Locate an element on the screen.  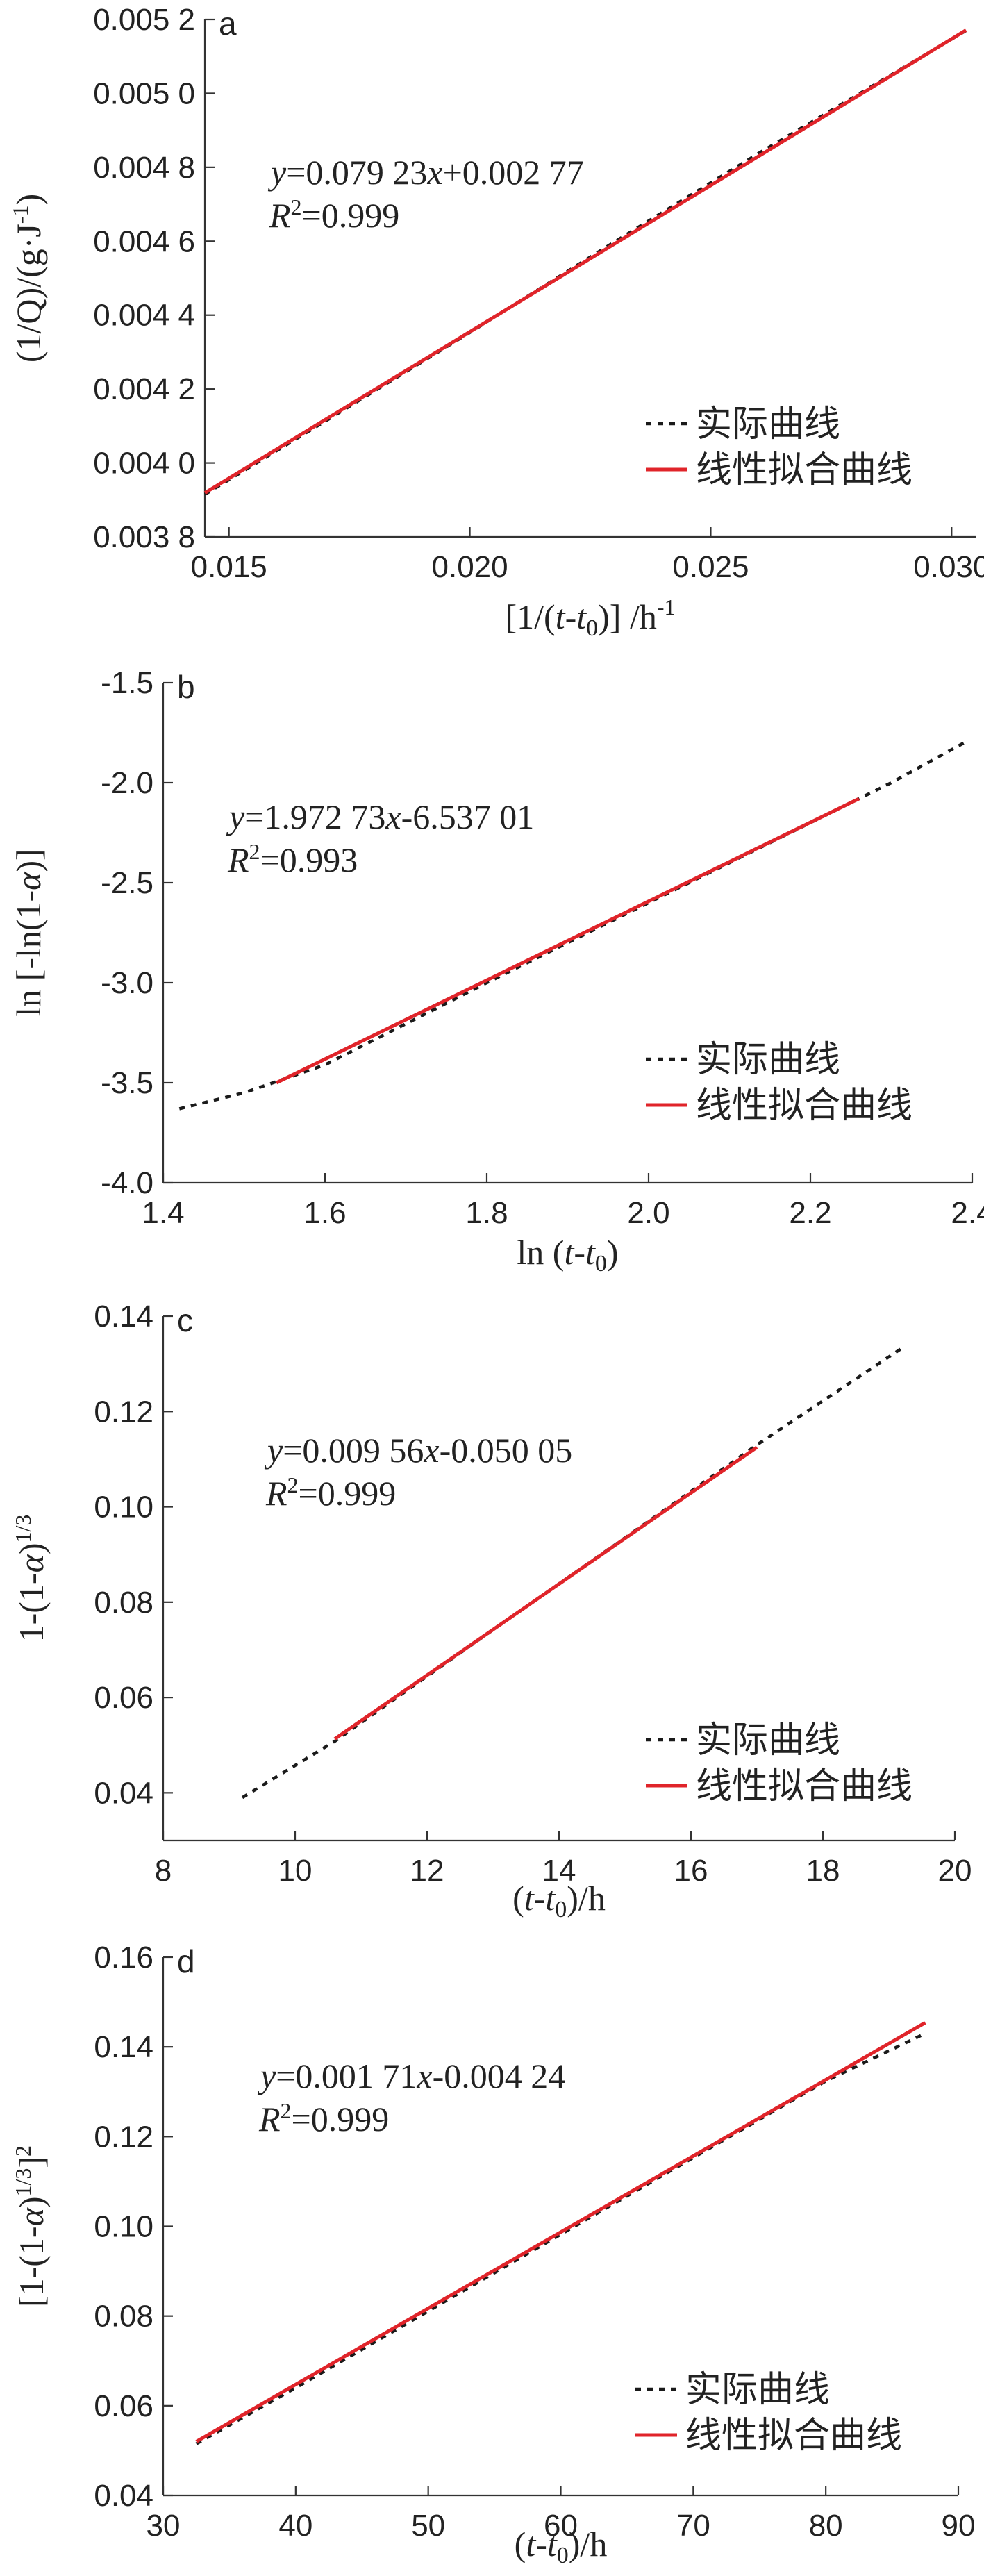
y-tick-label: -3.5 is located at coordinates (127, 1083).